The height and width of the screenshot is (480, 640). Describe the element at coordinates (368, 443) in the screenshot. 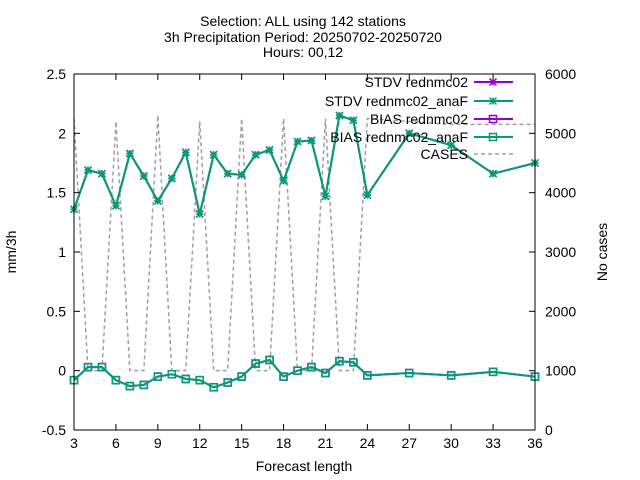

I see `x-tick-label: 24` at that location.